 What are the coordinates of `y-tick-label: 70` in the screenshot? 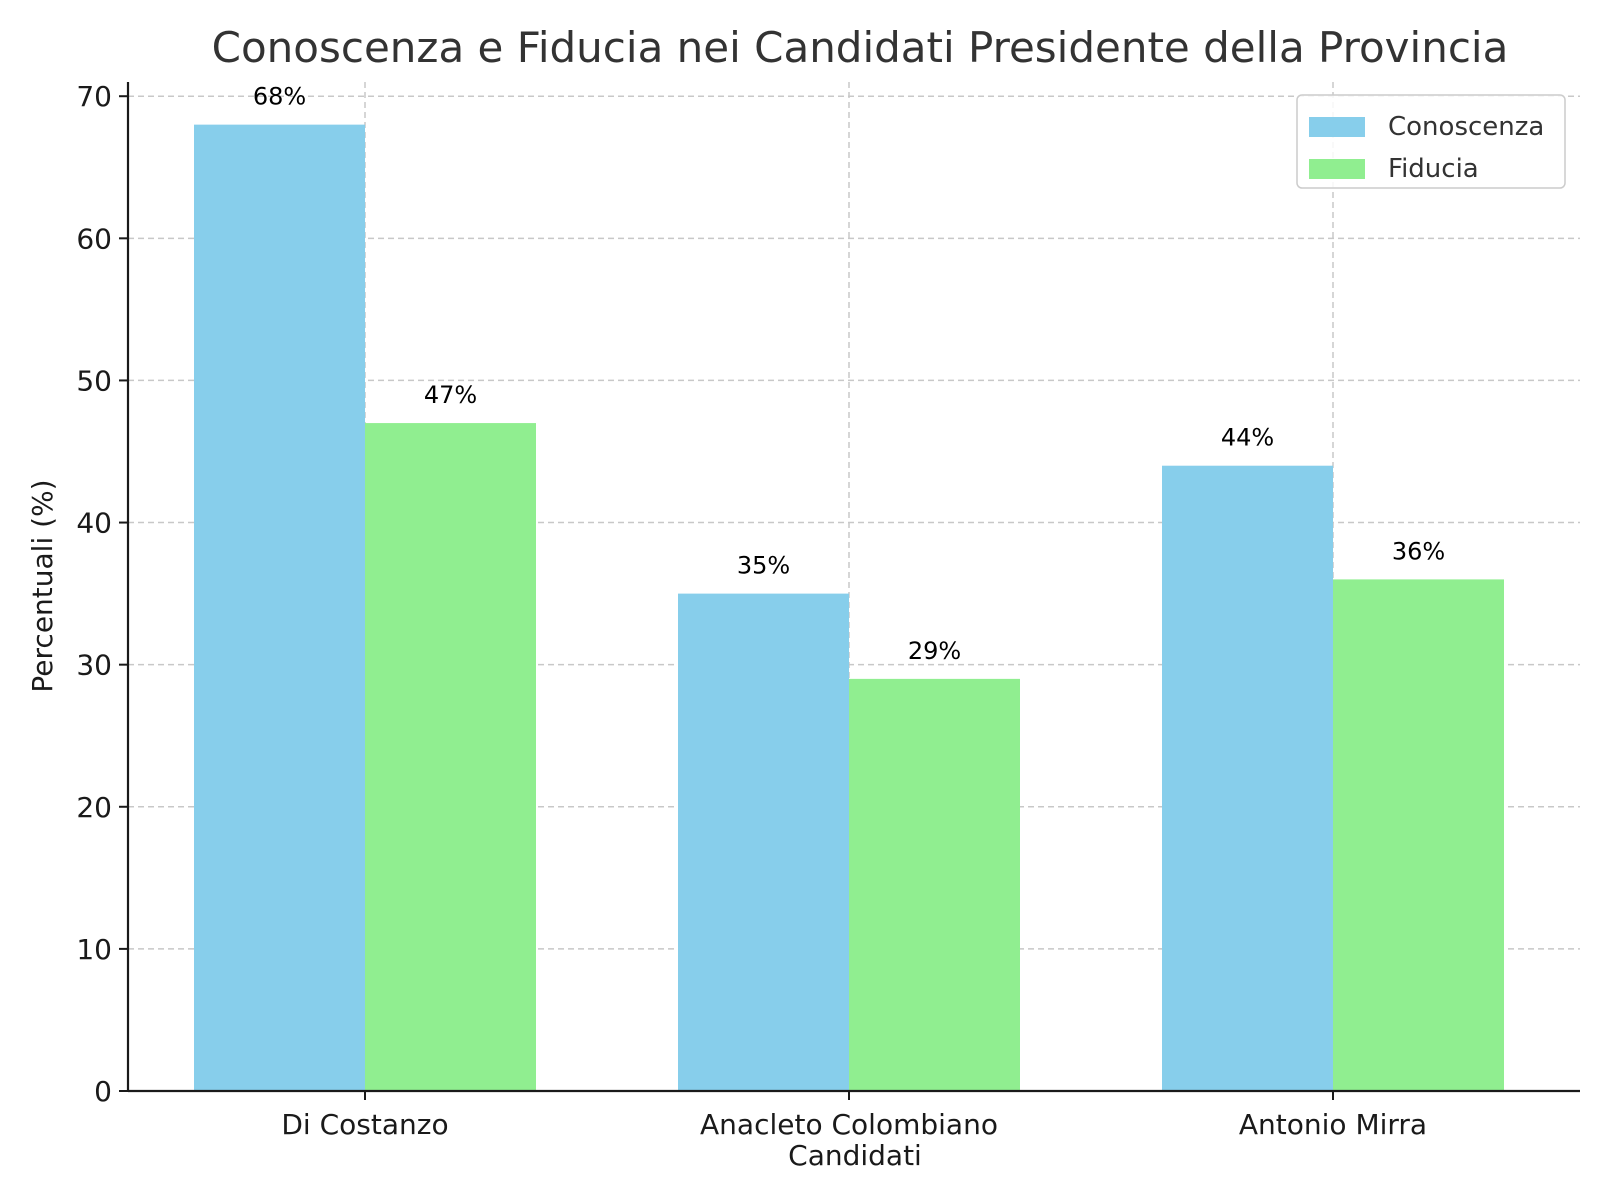 It's located at (94, 96).